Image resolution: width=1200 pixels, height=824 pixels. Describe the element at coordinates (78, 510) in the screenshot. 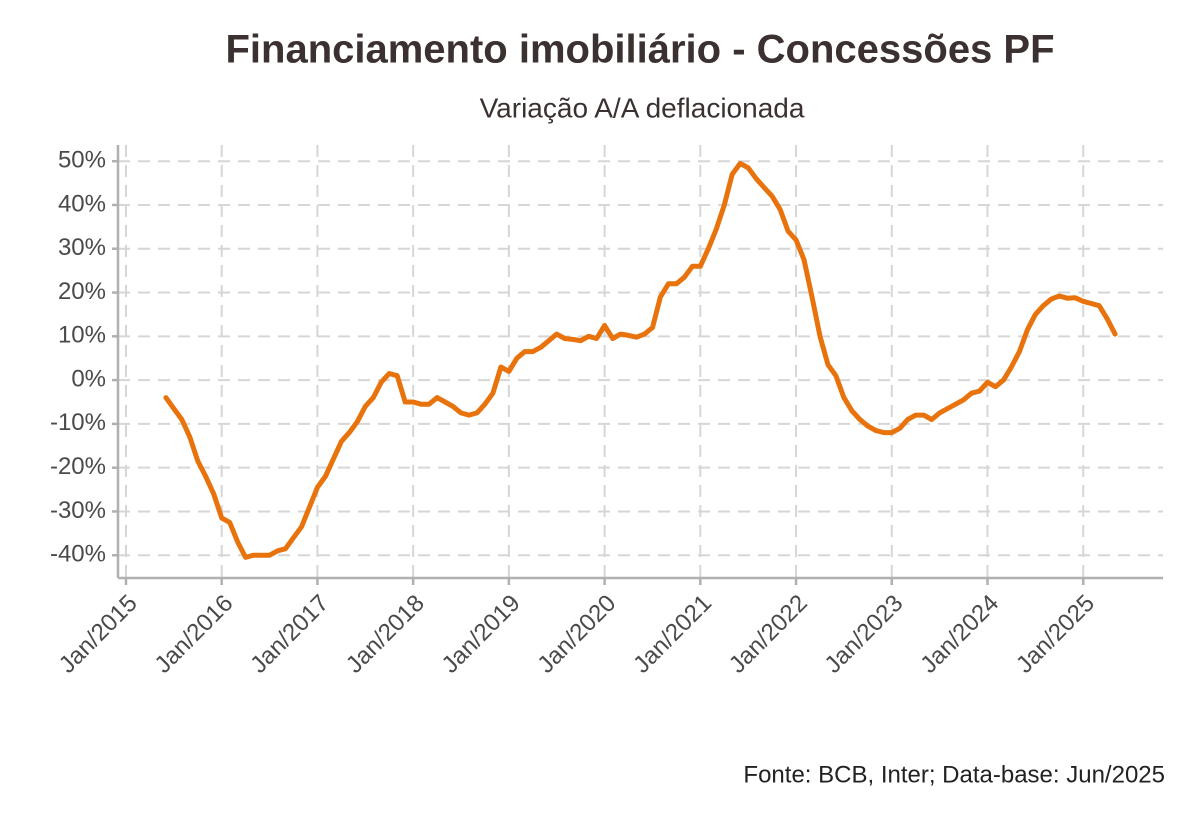

I see `y-tick-label: -30%` at that location.